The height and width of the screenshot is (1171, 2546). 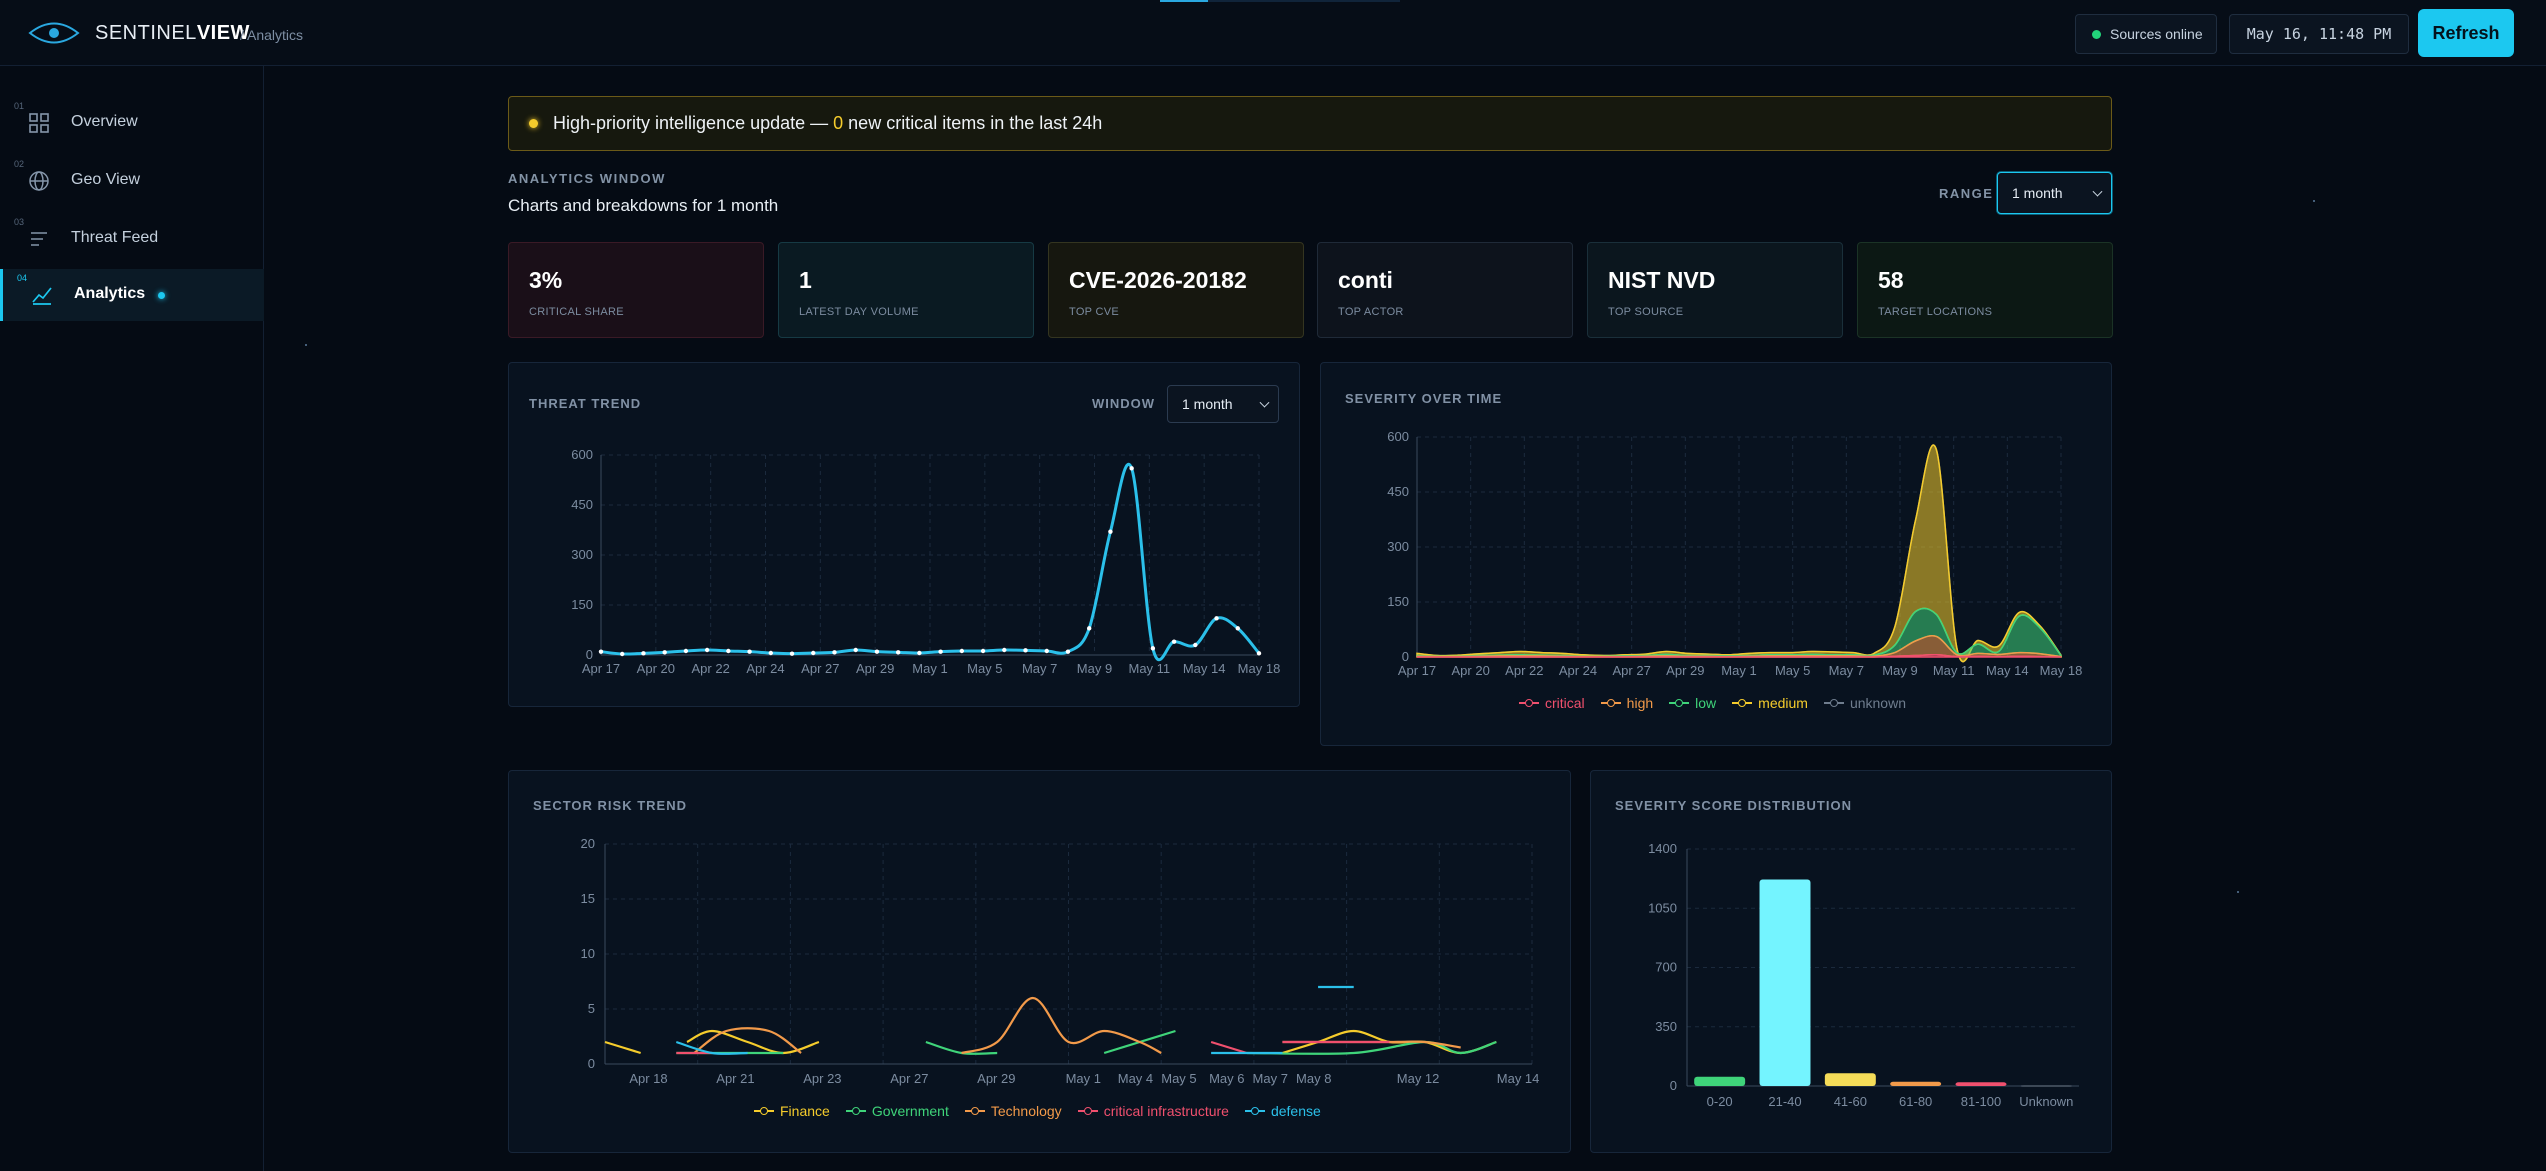 What do you see at coordinates (172, 33) in the screenshot?
I see `brand-title: SENTINELVIEW` at bounding box center [172, 33].